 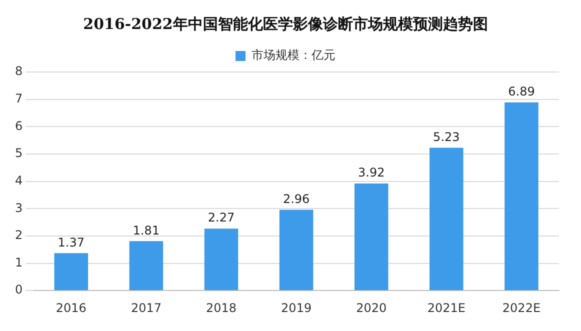 I want to click on data-label: 2.96, so click(x=296, y=199).